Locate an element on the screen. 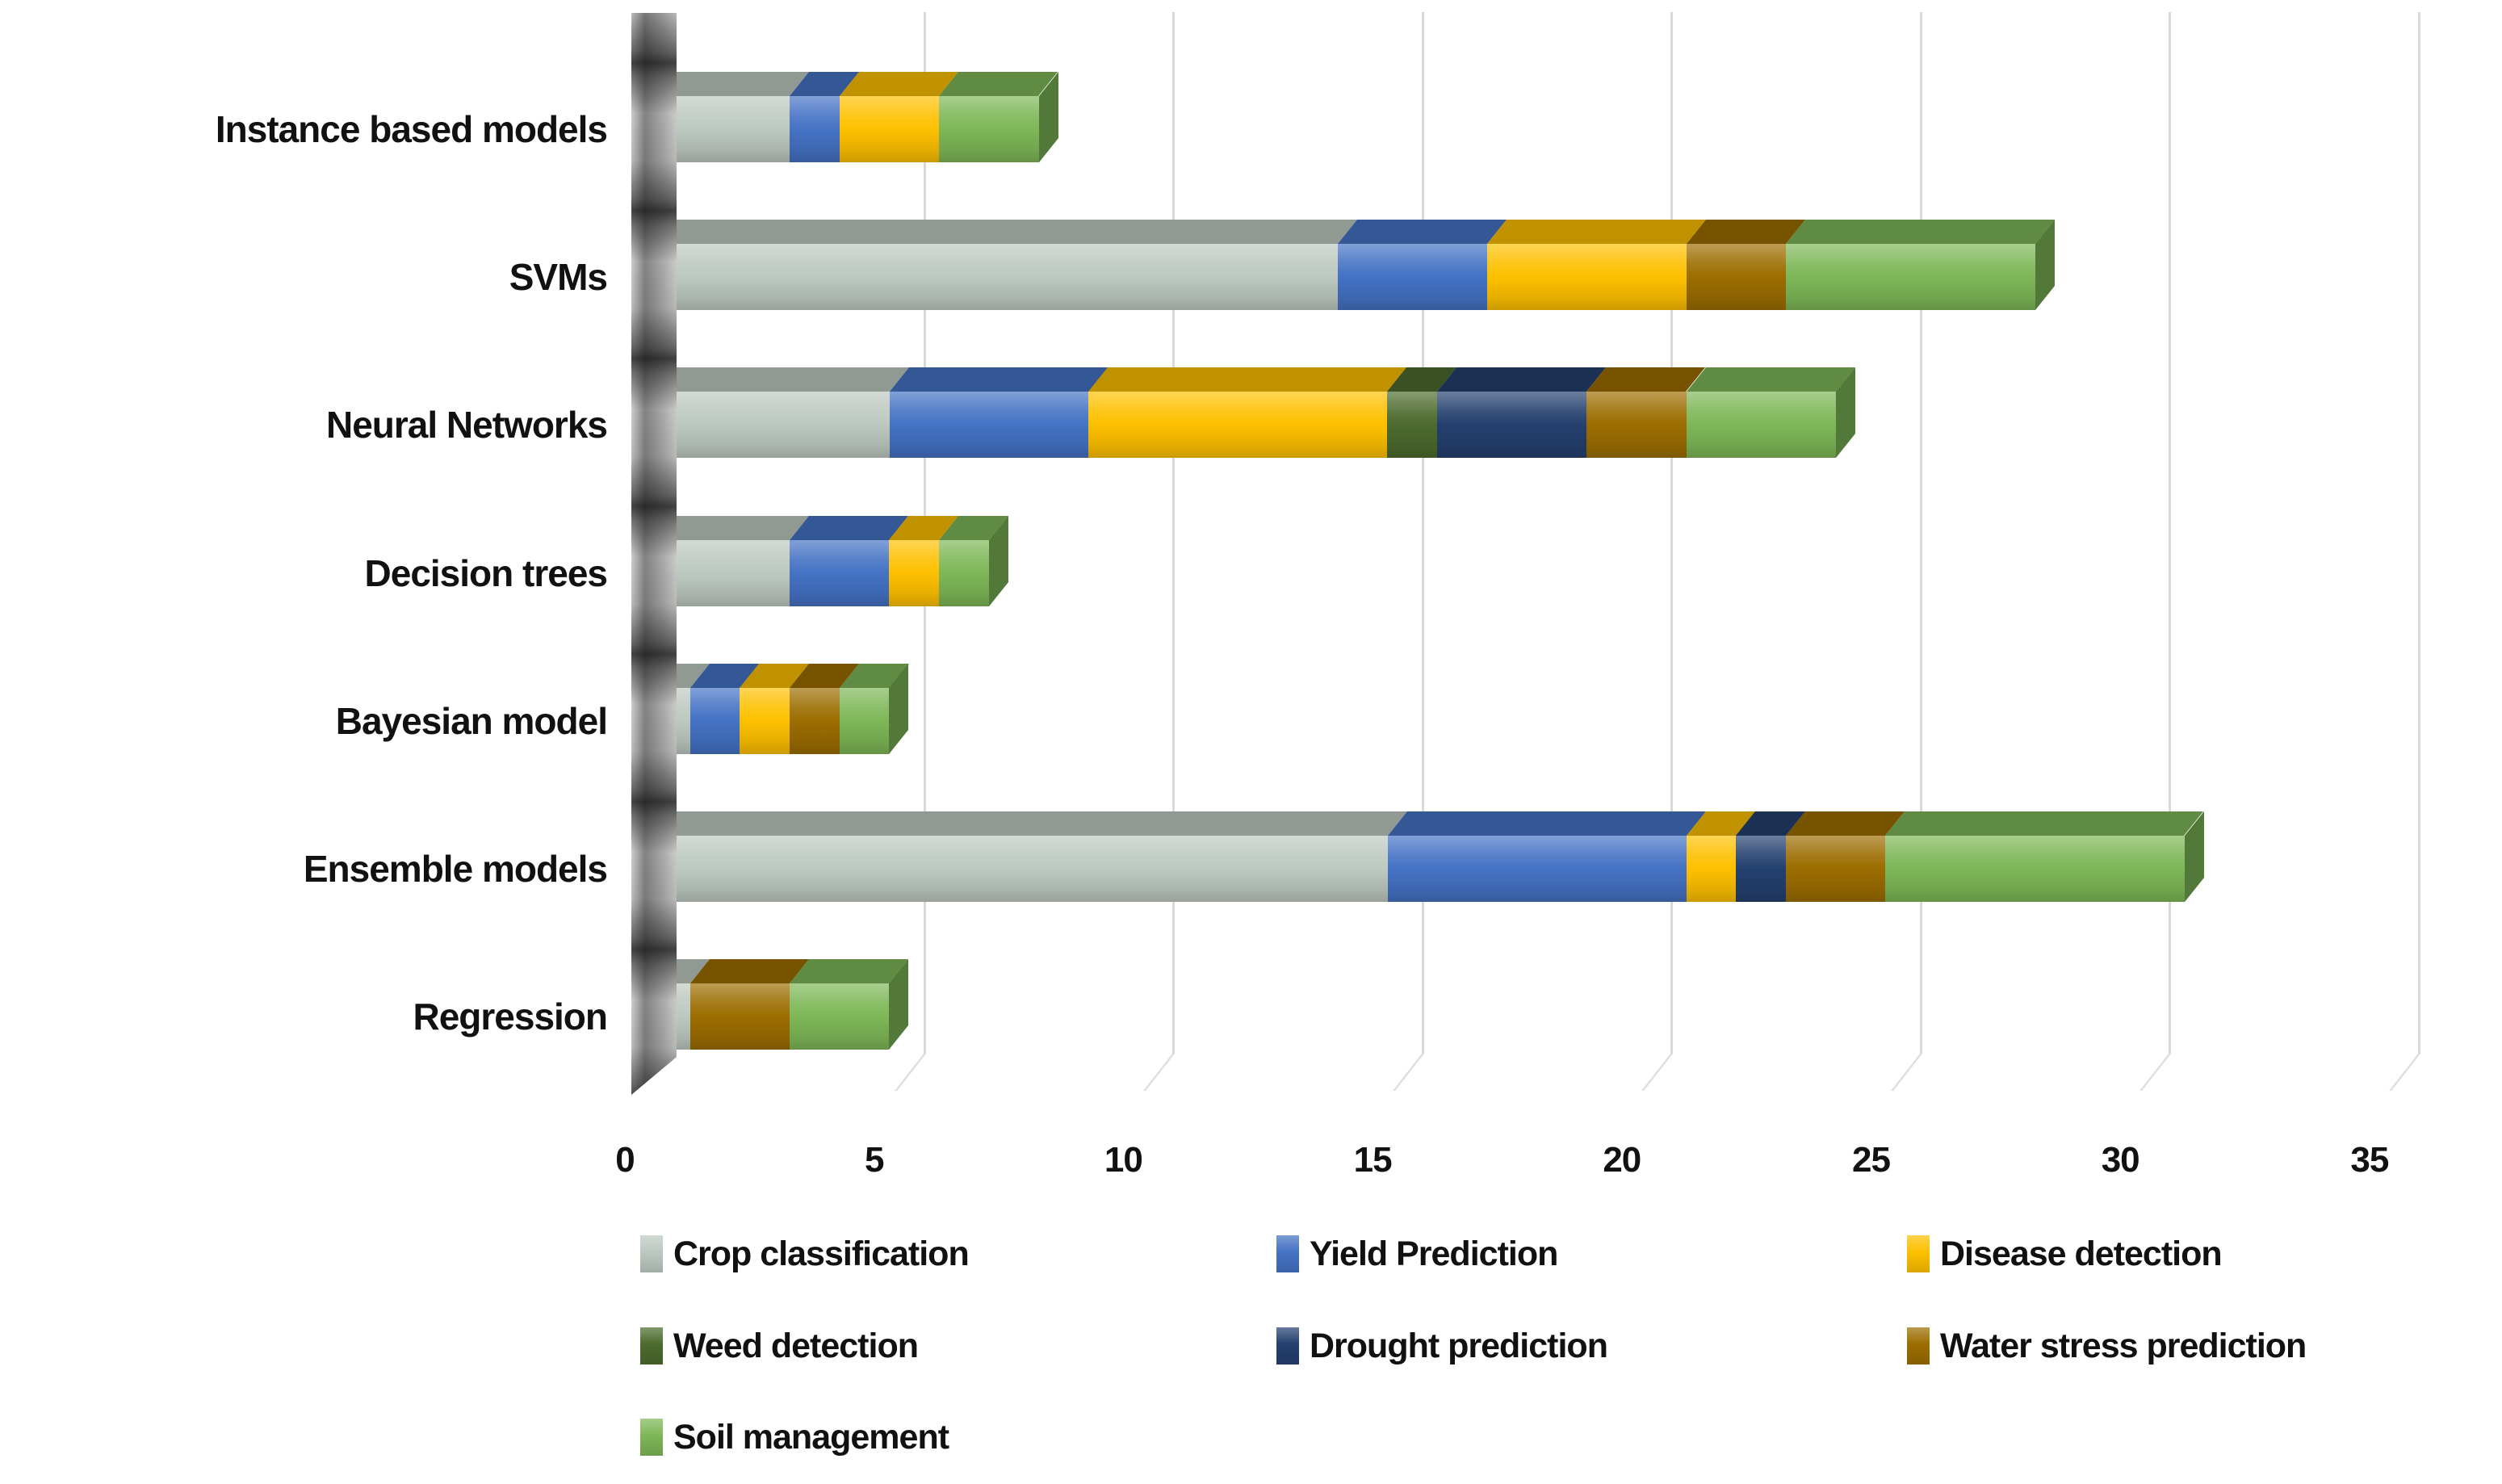  x-tick-label-20: 20 is located at coordinates (1622, 1160).